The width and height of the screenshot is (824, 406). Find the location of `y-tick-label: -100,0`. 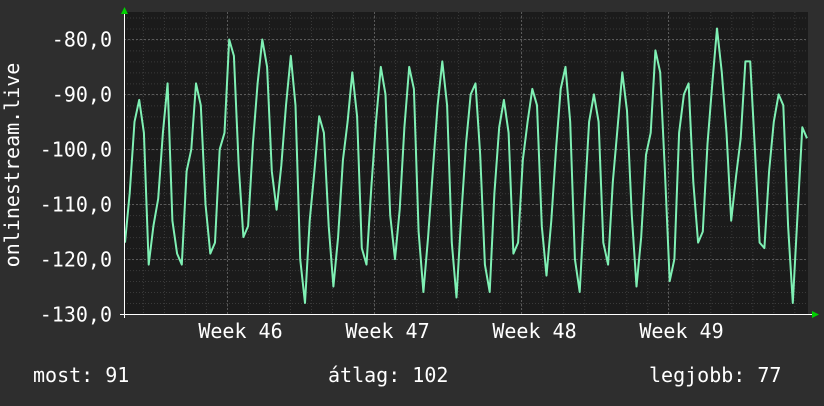

y-tick-label: -100,0 is located at coordinates (76, 150).